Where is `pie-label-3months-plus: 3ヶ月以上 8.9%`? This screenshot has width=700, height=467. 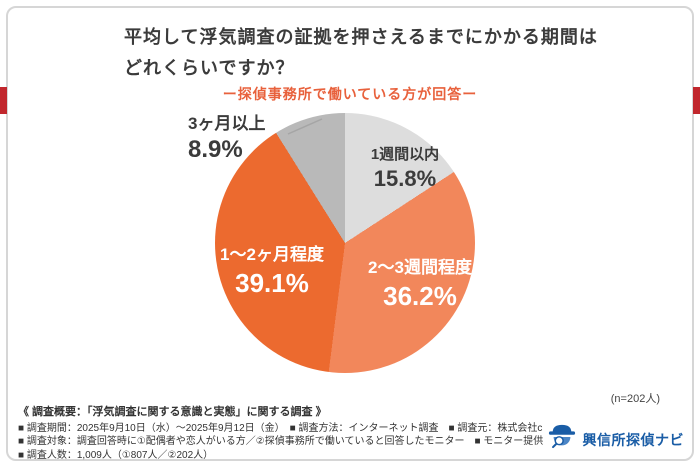 pie-label-3months-plus: 3ヶ月以上 8.9% is located at coordinates (258, 138).